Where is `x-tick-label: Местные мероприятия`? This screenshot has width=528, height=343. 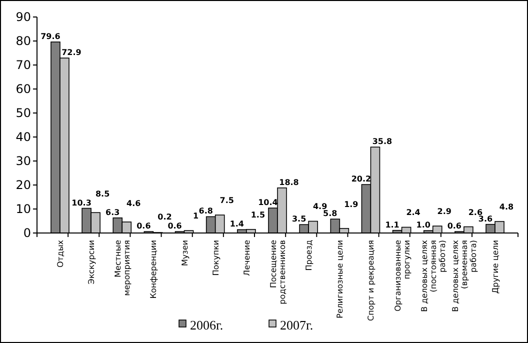 x-tick-label: Местные мероприятия is located at coordinates (123, 268).